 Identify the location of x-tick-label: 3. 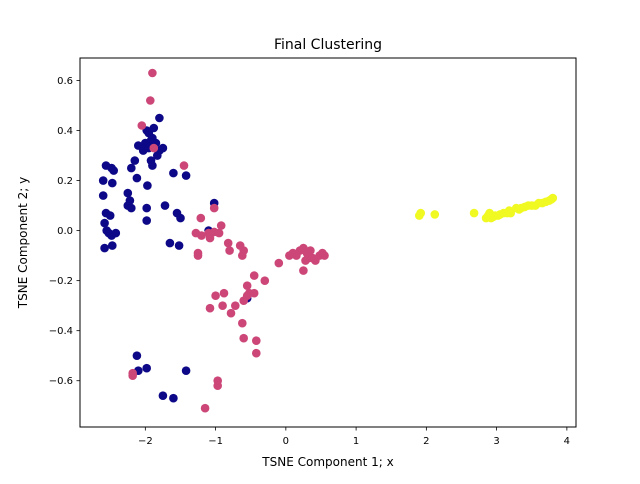
(496, 441).